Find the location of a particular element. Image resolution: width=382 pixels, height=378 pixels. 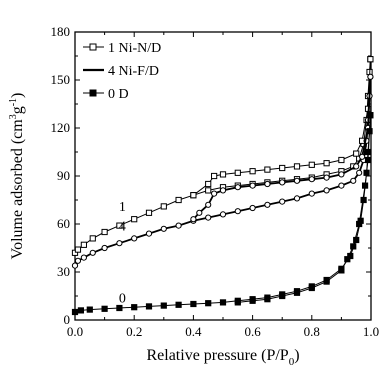

annotation-layer: 1 4 0 is located at coordinates (122, 253).